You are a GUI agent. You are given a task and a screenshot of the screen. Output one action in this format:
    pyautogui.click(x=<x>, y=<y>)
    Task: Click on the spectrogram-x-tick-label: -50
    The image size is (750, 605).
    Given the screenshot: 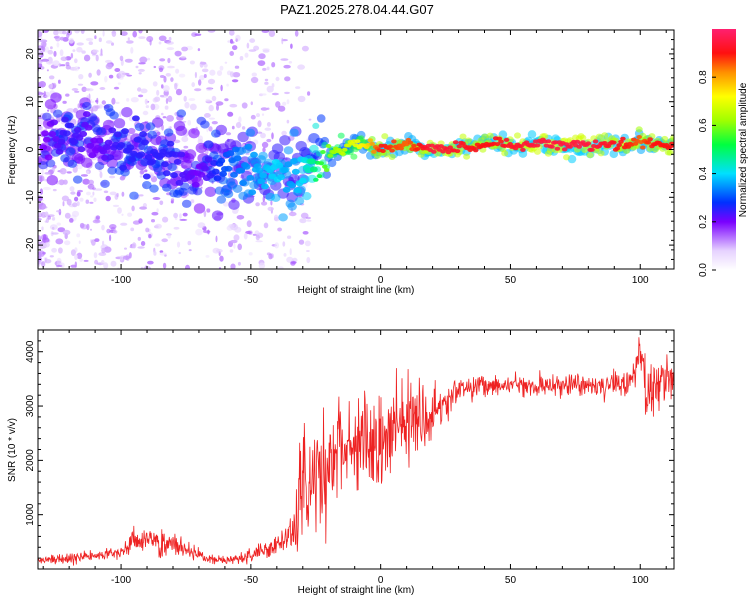 What is the action you would take?
    pyautogui.click(x=251, y=280)
    